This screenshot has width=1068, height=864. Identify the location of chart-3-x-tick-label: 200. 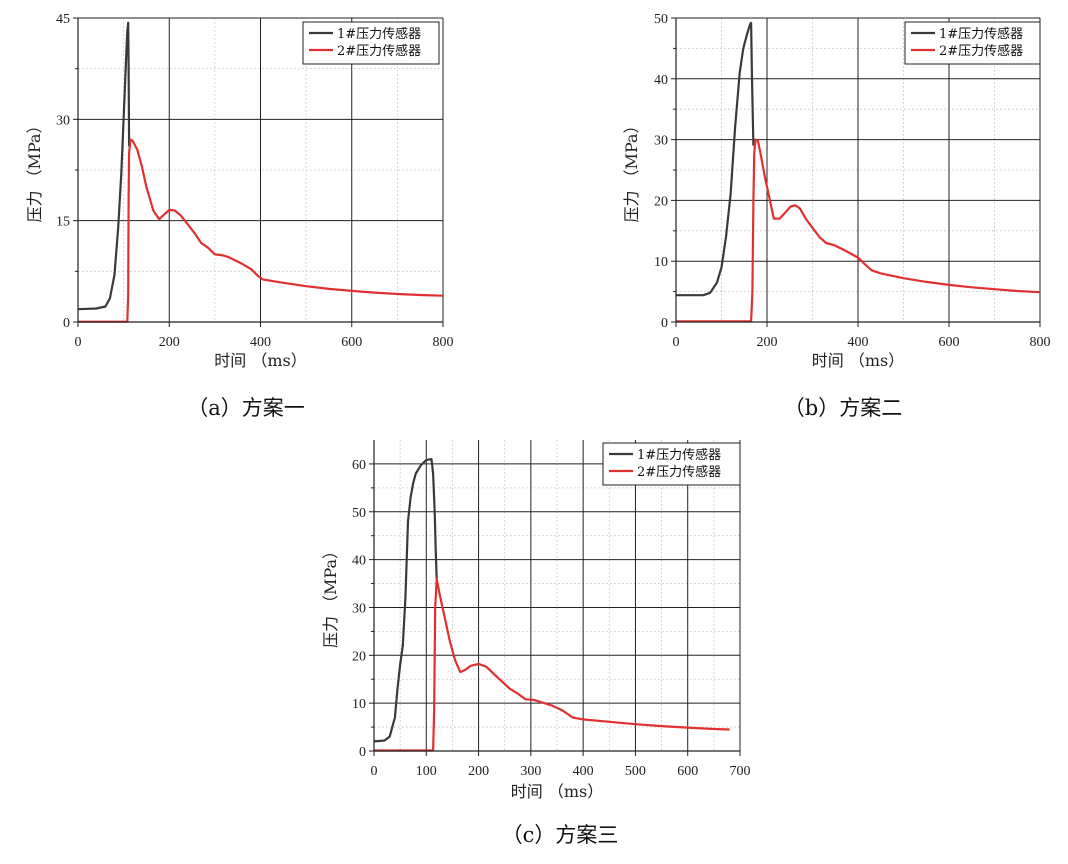
(478, 771).